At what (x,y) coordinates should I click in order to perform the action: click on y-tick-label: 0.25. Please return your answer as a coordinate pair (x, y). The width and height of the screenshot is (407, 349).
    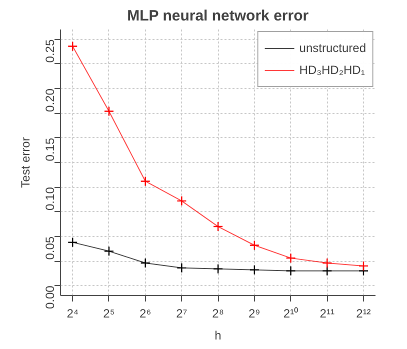
    Looking at the image, I should click on (50, 51).